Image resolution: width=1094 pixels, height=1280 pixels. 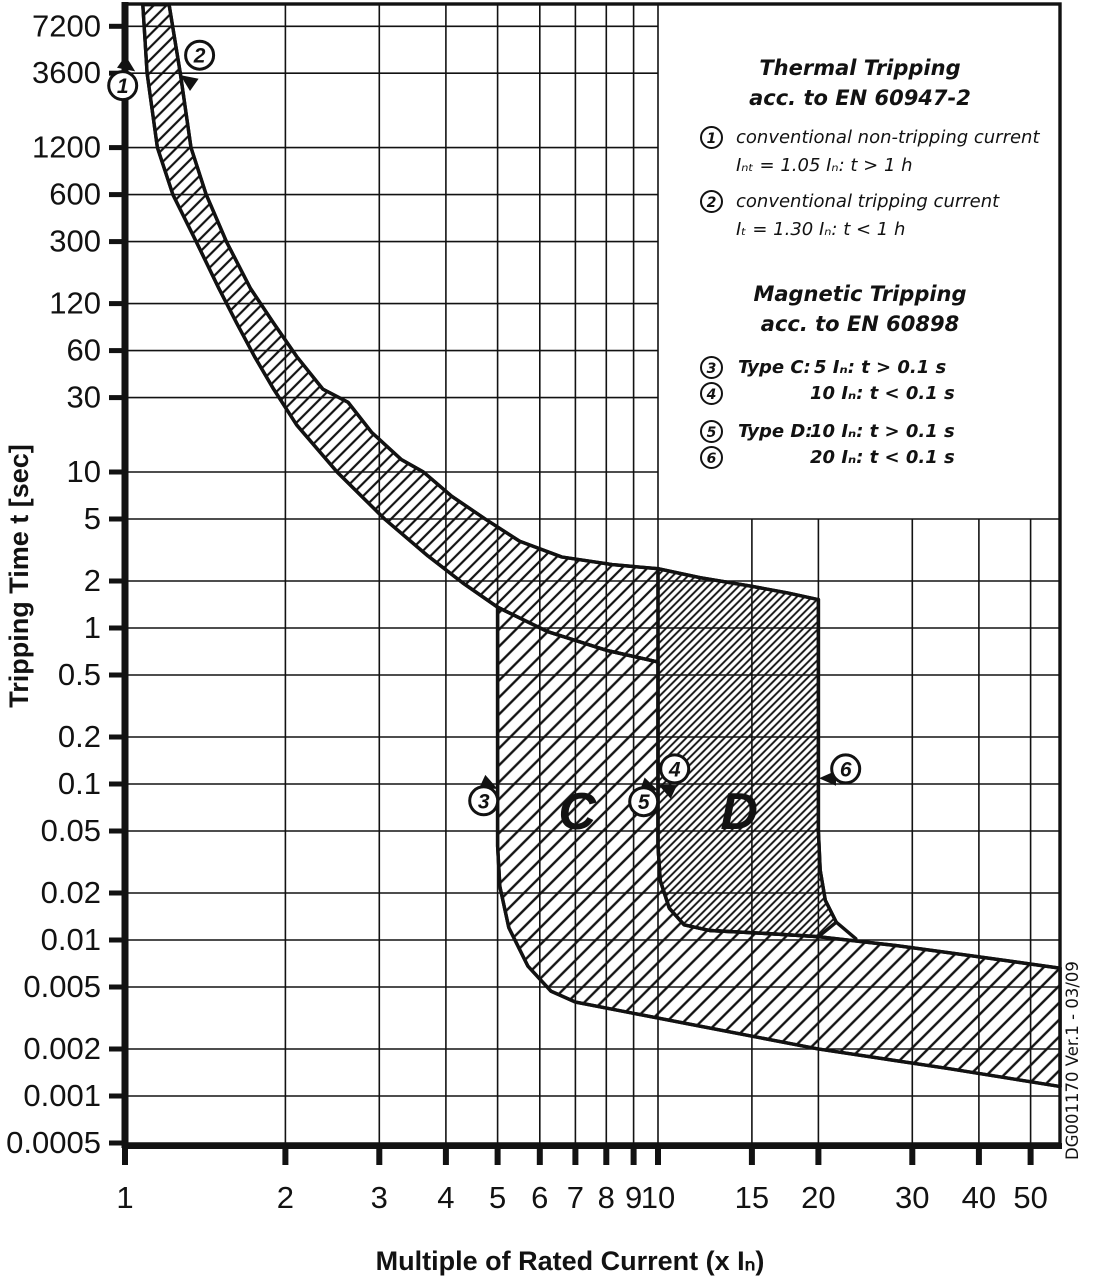 What do you see at coordinates (19, 576) in the screenshot?
I see `y-axis-title: Tripping Time t [sec]` at bounding box center [19, 576].